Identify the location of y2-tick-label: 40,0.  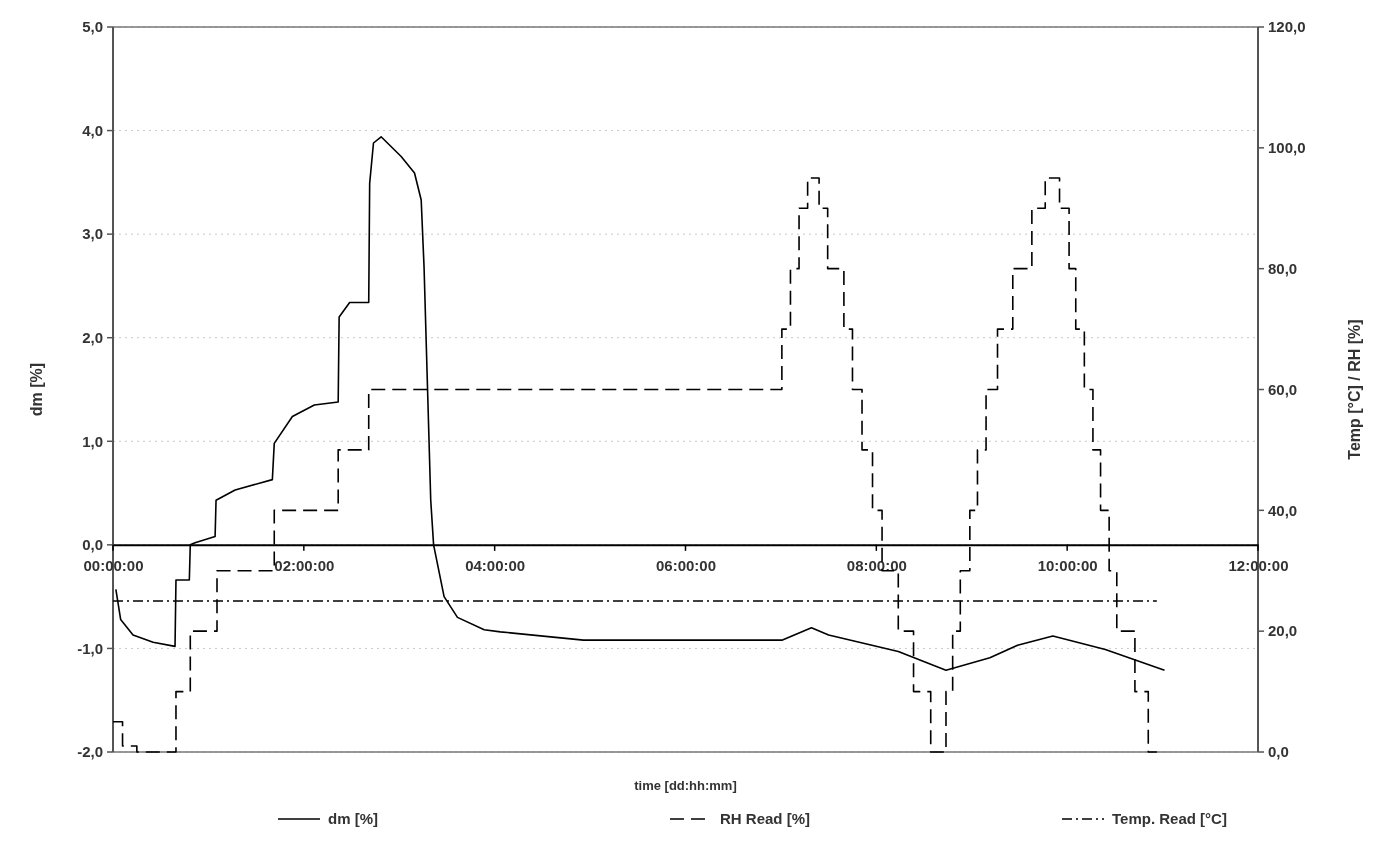
(1283, 510).